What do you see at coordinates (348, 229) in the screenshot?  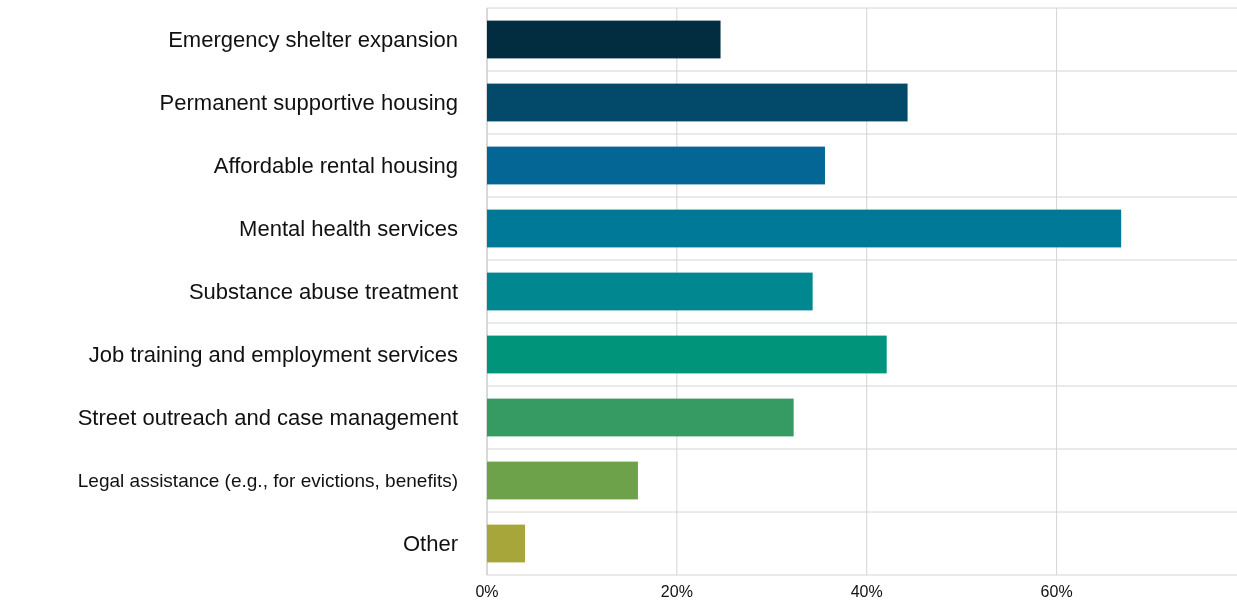 I see `y-tick-label: Mental health services` at bounding box center [348, 229].